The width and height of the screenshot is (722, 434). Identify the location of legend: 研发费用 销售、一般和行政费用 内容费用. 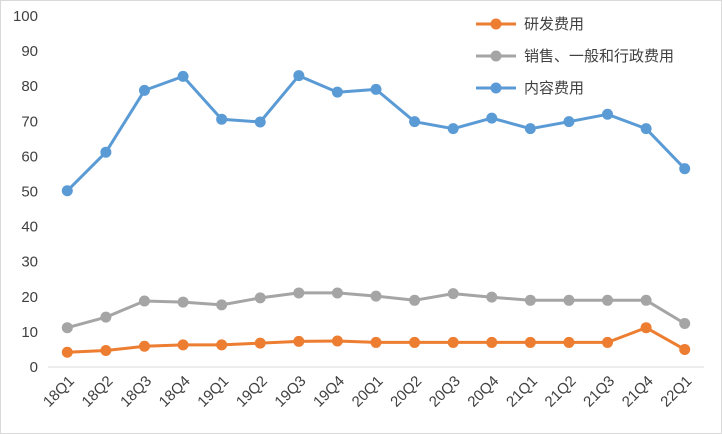
(575, 56).